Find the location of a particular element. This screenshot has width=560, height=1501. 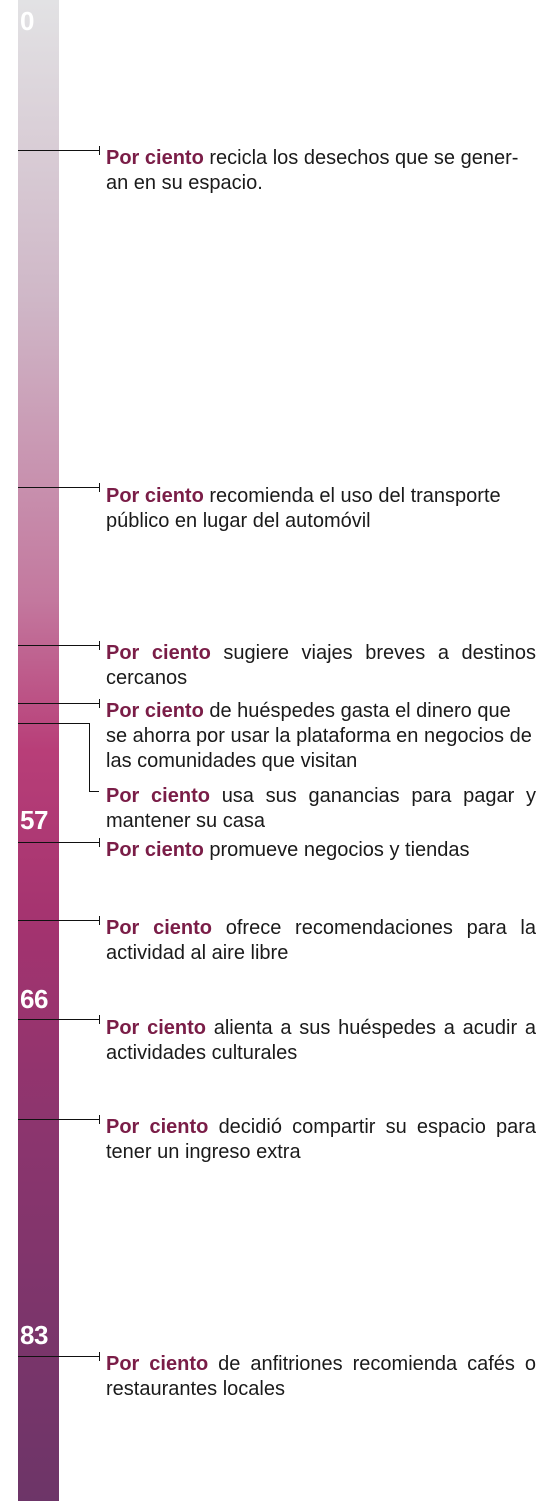

scale-label-83: 83 is located at coordinates (34, 1335).